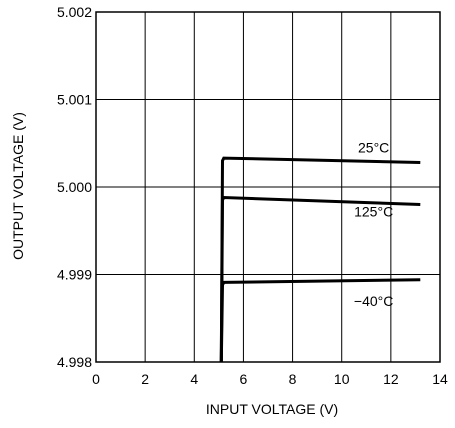 This screenshot has width=455, height=428. I want to click on y-tick-label: 4.999, so click(74, 275).